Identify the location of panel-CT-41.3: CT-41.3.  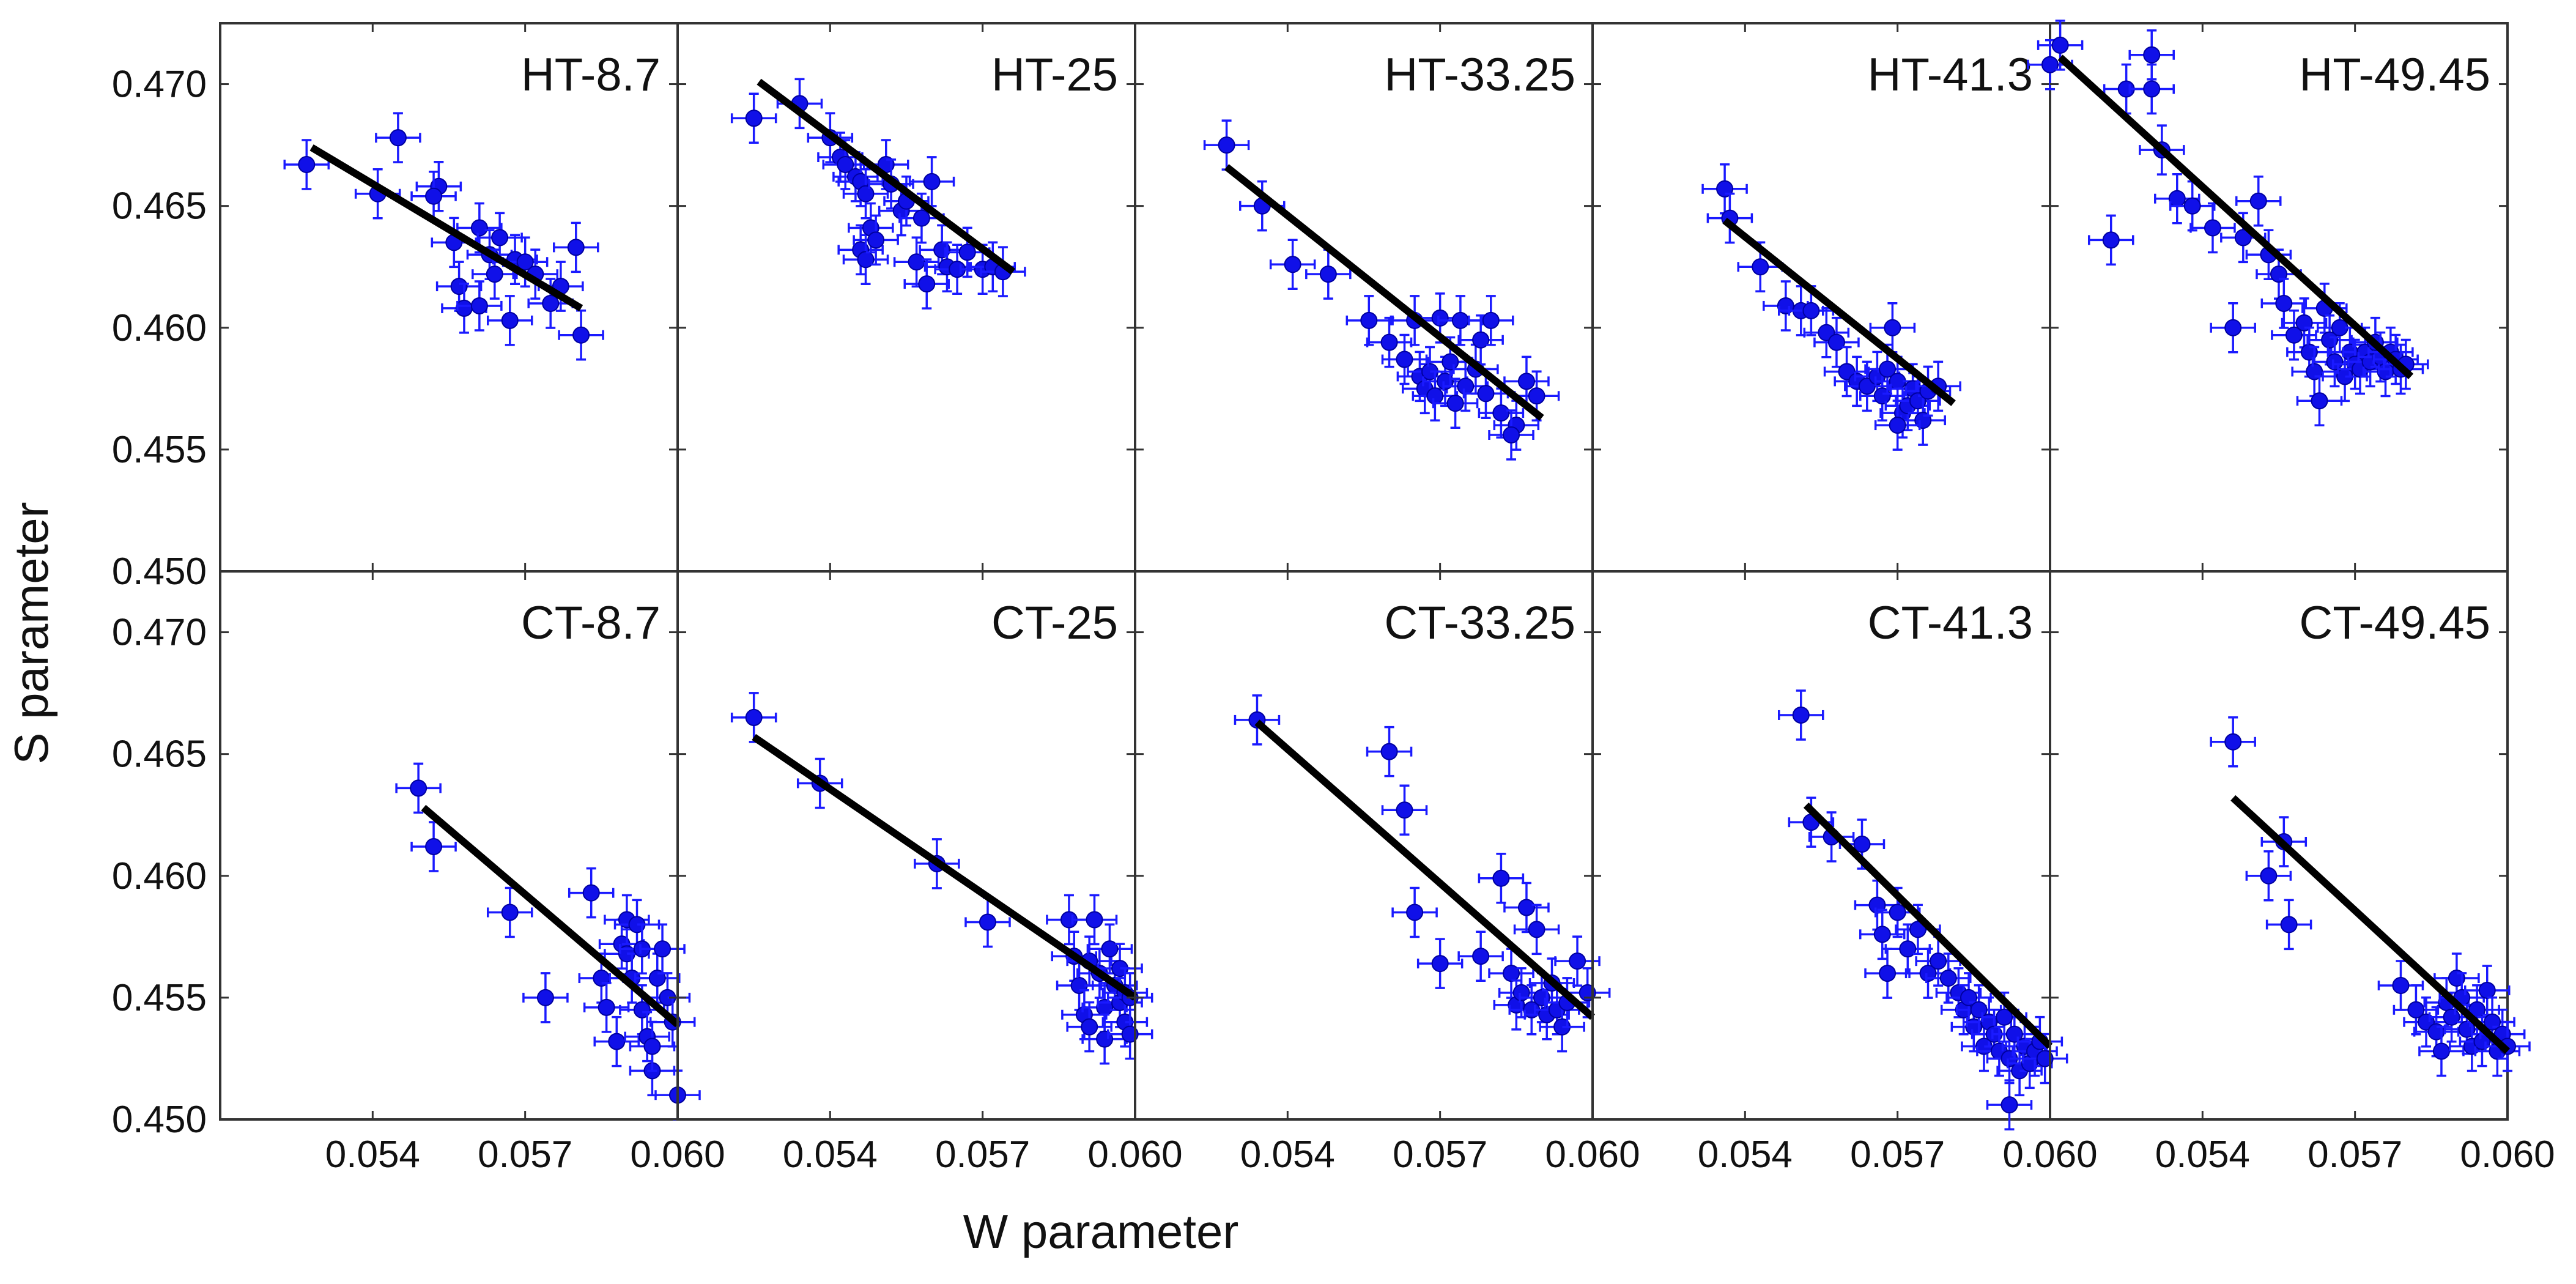
(1829, 850).